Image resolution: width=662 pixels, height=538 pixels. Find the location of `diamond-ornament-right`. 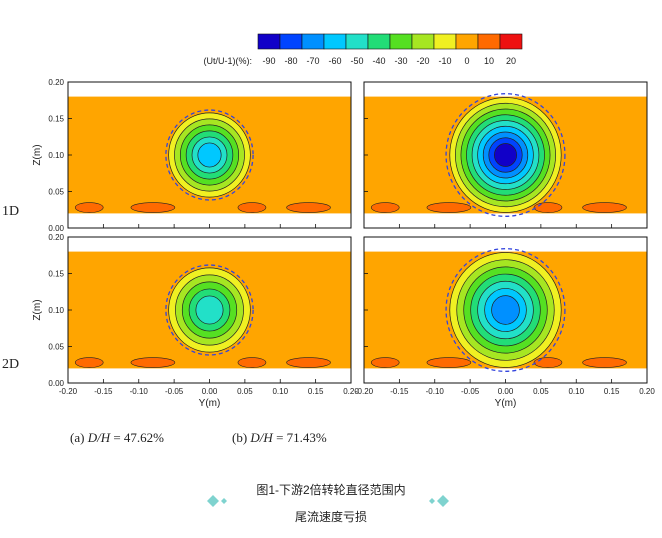

diamond-ornament-right is located at coordinates (439, 501).